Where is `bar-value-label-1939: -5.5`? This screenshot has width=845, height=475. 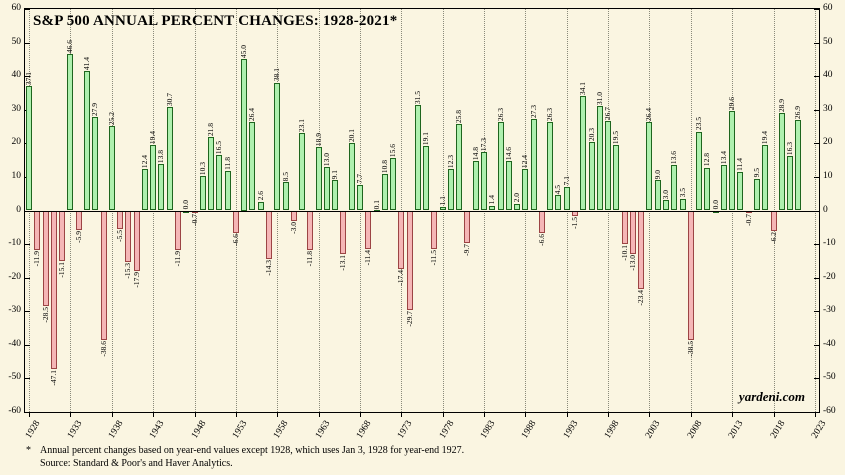 bar-value-label-1939: -5.5 is located at coordinates (120, 235).